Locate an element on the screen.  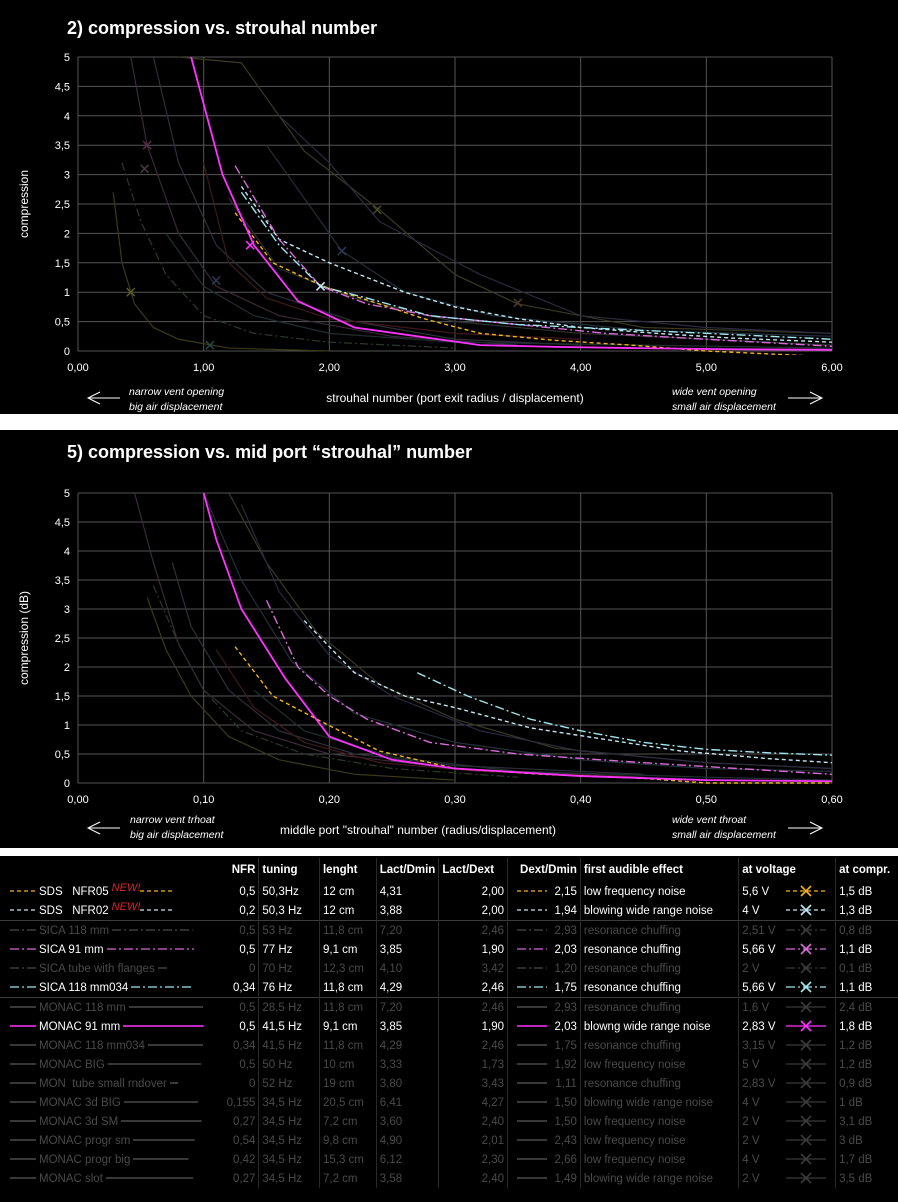
cell-compr: 3,1 dB is located at coordinates (866, 1121).